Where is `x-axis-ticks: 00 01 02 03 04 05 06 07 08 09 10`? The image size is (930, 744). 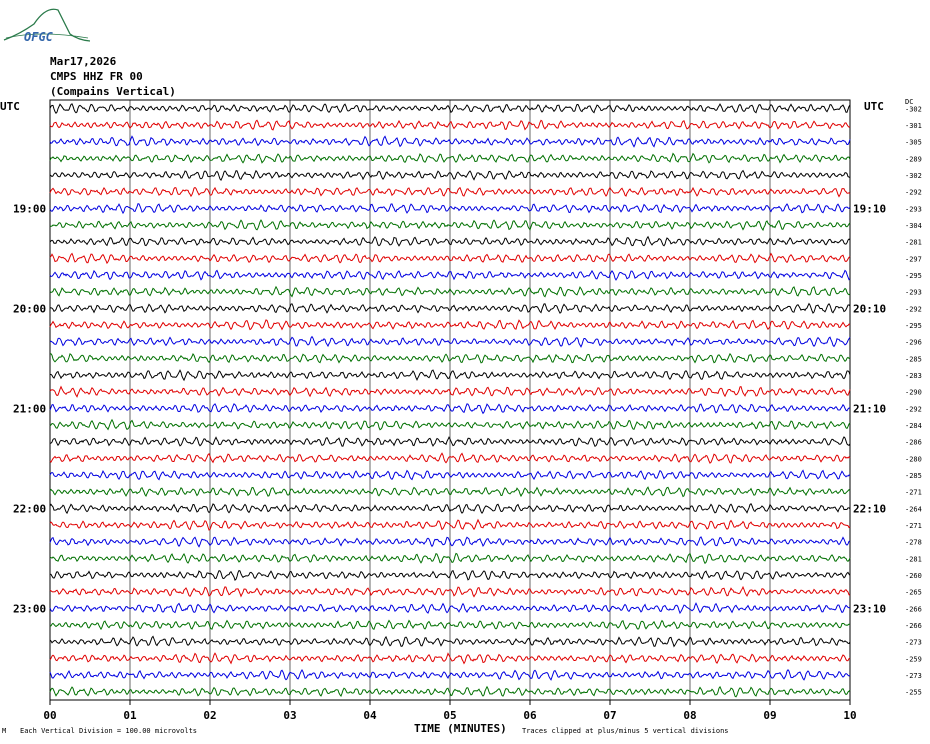
x-axis-ticks: 00 01 02 03 04 05 06 07 08 09 10 is located at coordinates (450, 711).